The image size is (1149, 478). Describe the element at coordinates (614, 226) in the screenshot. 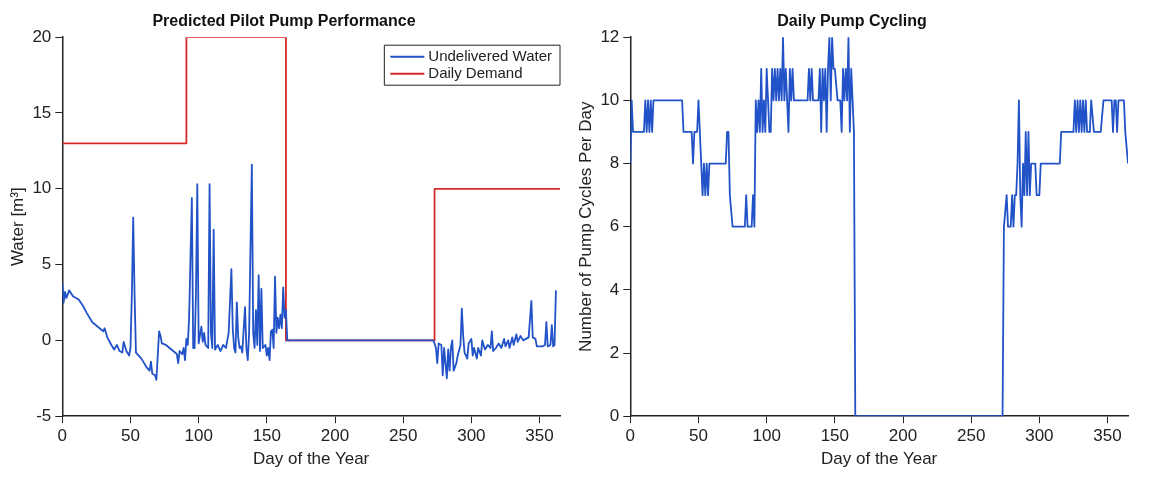

I see `y-tick-label: 6` at that location.